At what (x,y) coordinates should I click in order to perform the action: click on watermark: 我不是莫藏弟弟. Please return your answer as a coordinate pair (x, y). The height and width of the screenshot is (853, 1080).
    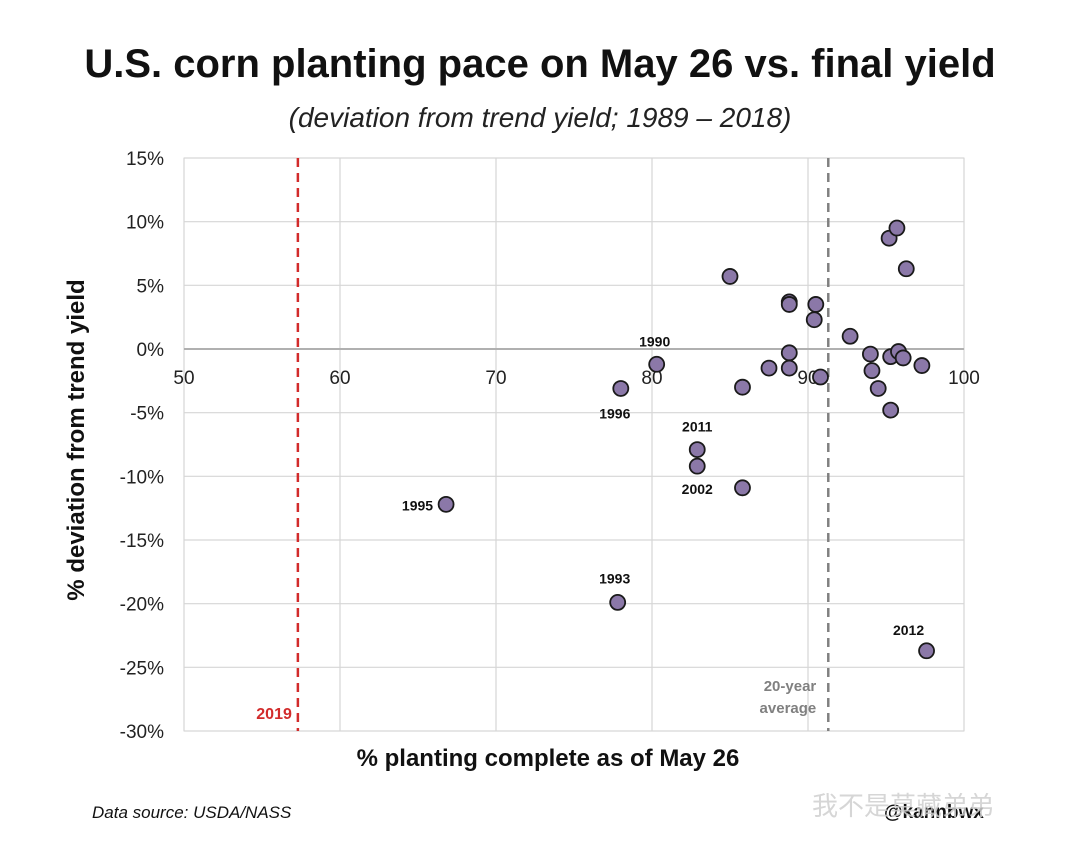
    Looking at the image, I should click on (903, 806).